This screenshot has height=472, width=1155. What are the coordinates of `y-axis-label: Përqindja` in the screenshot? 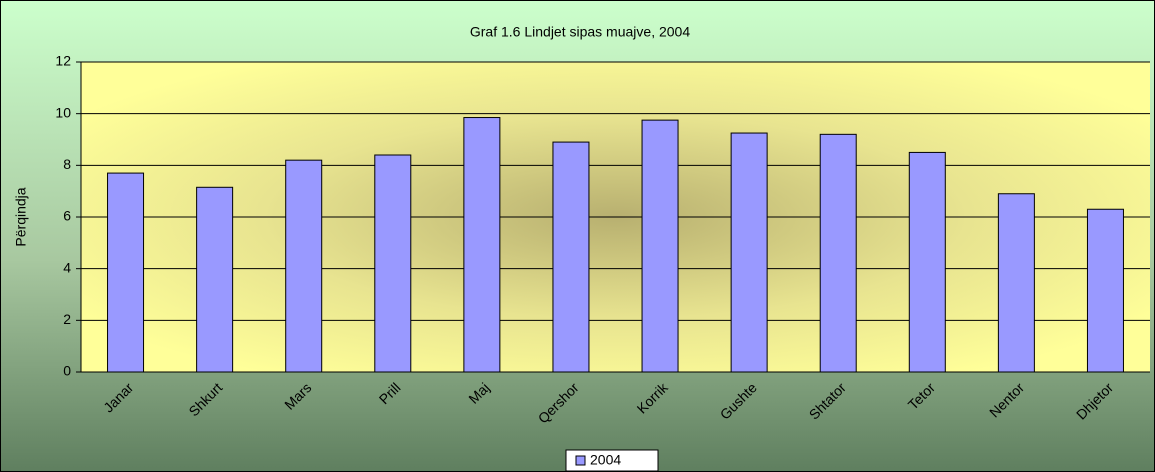 It's located at (21, 216).